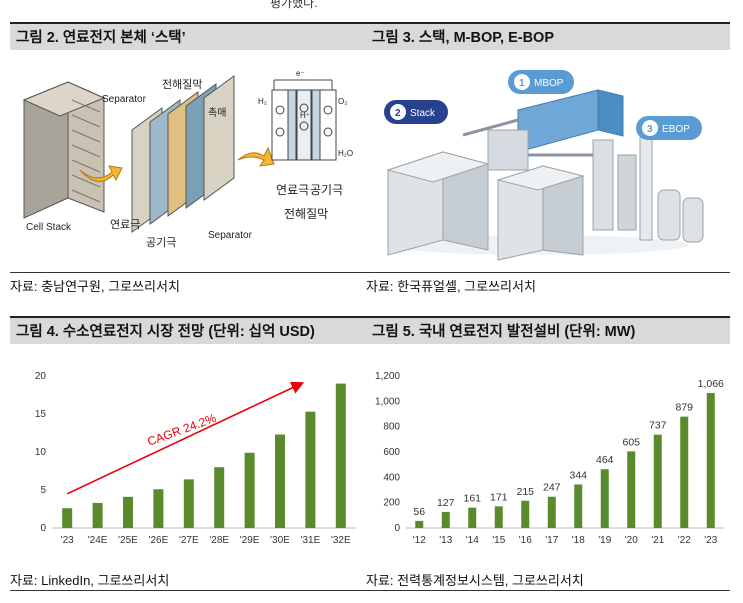 The height and width of the screenshot is (603, 743). What do you see at coordinates (280, 540) in the screenshot?
I see `x-tick-label: '30E` at bounding box center [280, 540].